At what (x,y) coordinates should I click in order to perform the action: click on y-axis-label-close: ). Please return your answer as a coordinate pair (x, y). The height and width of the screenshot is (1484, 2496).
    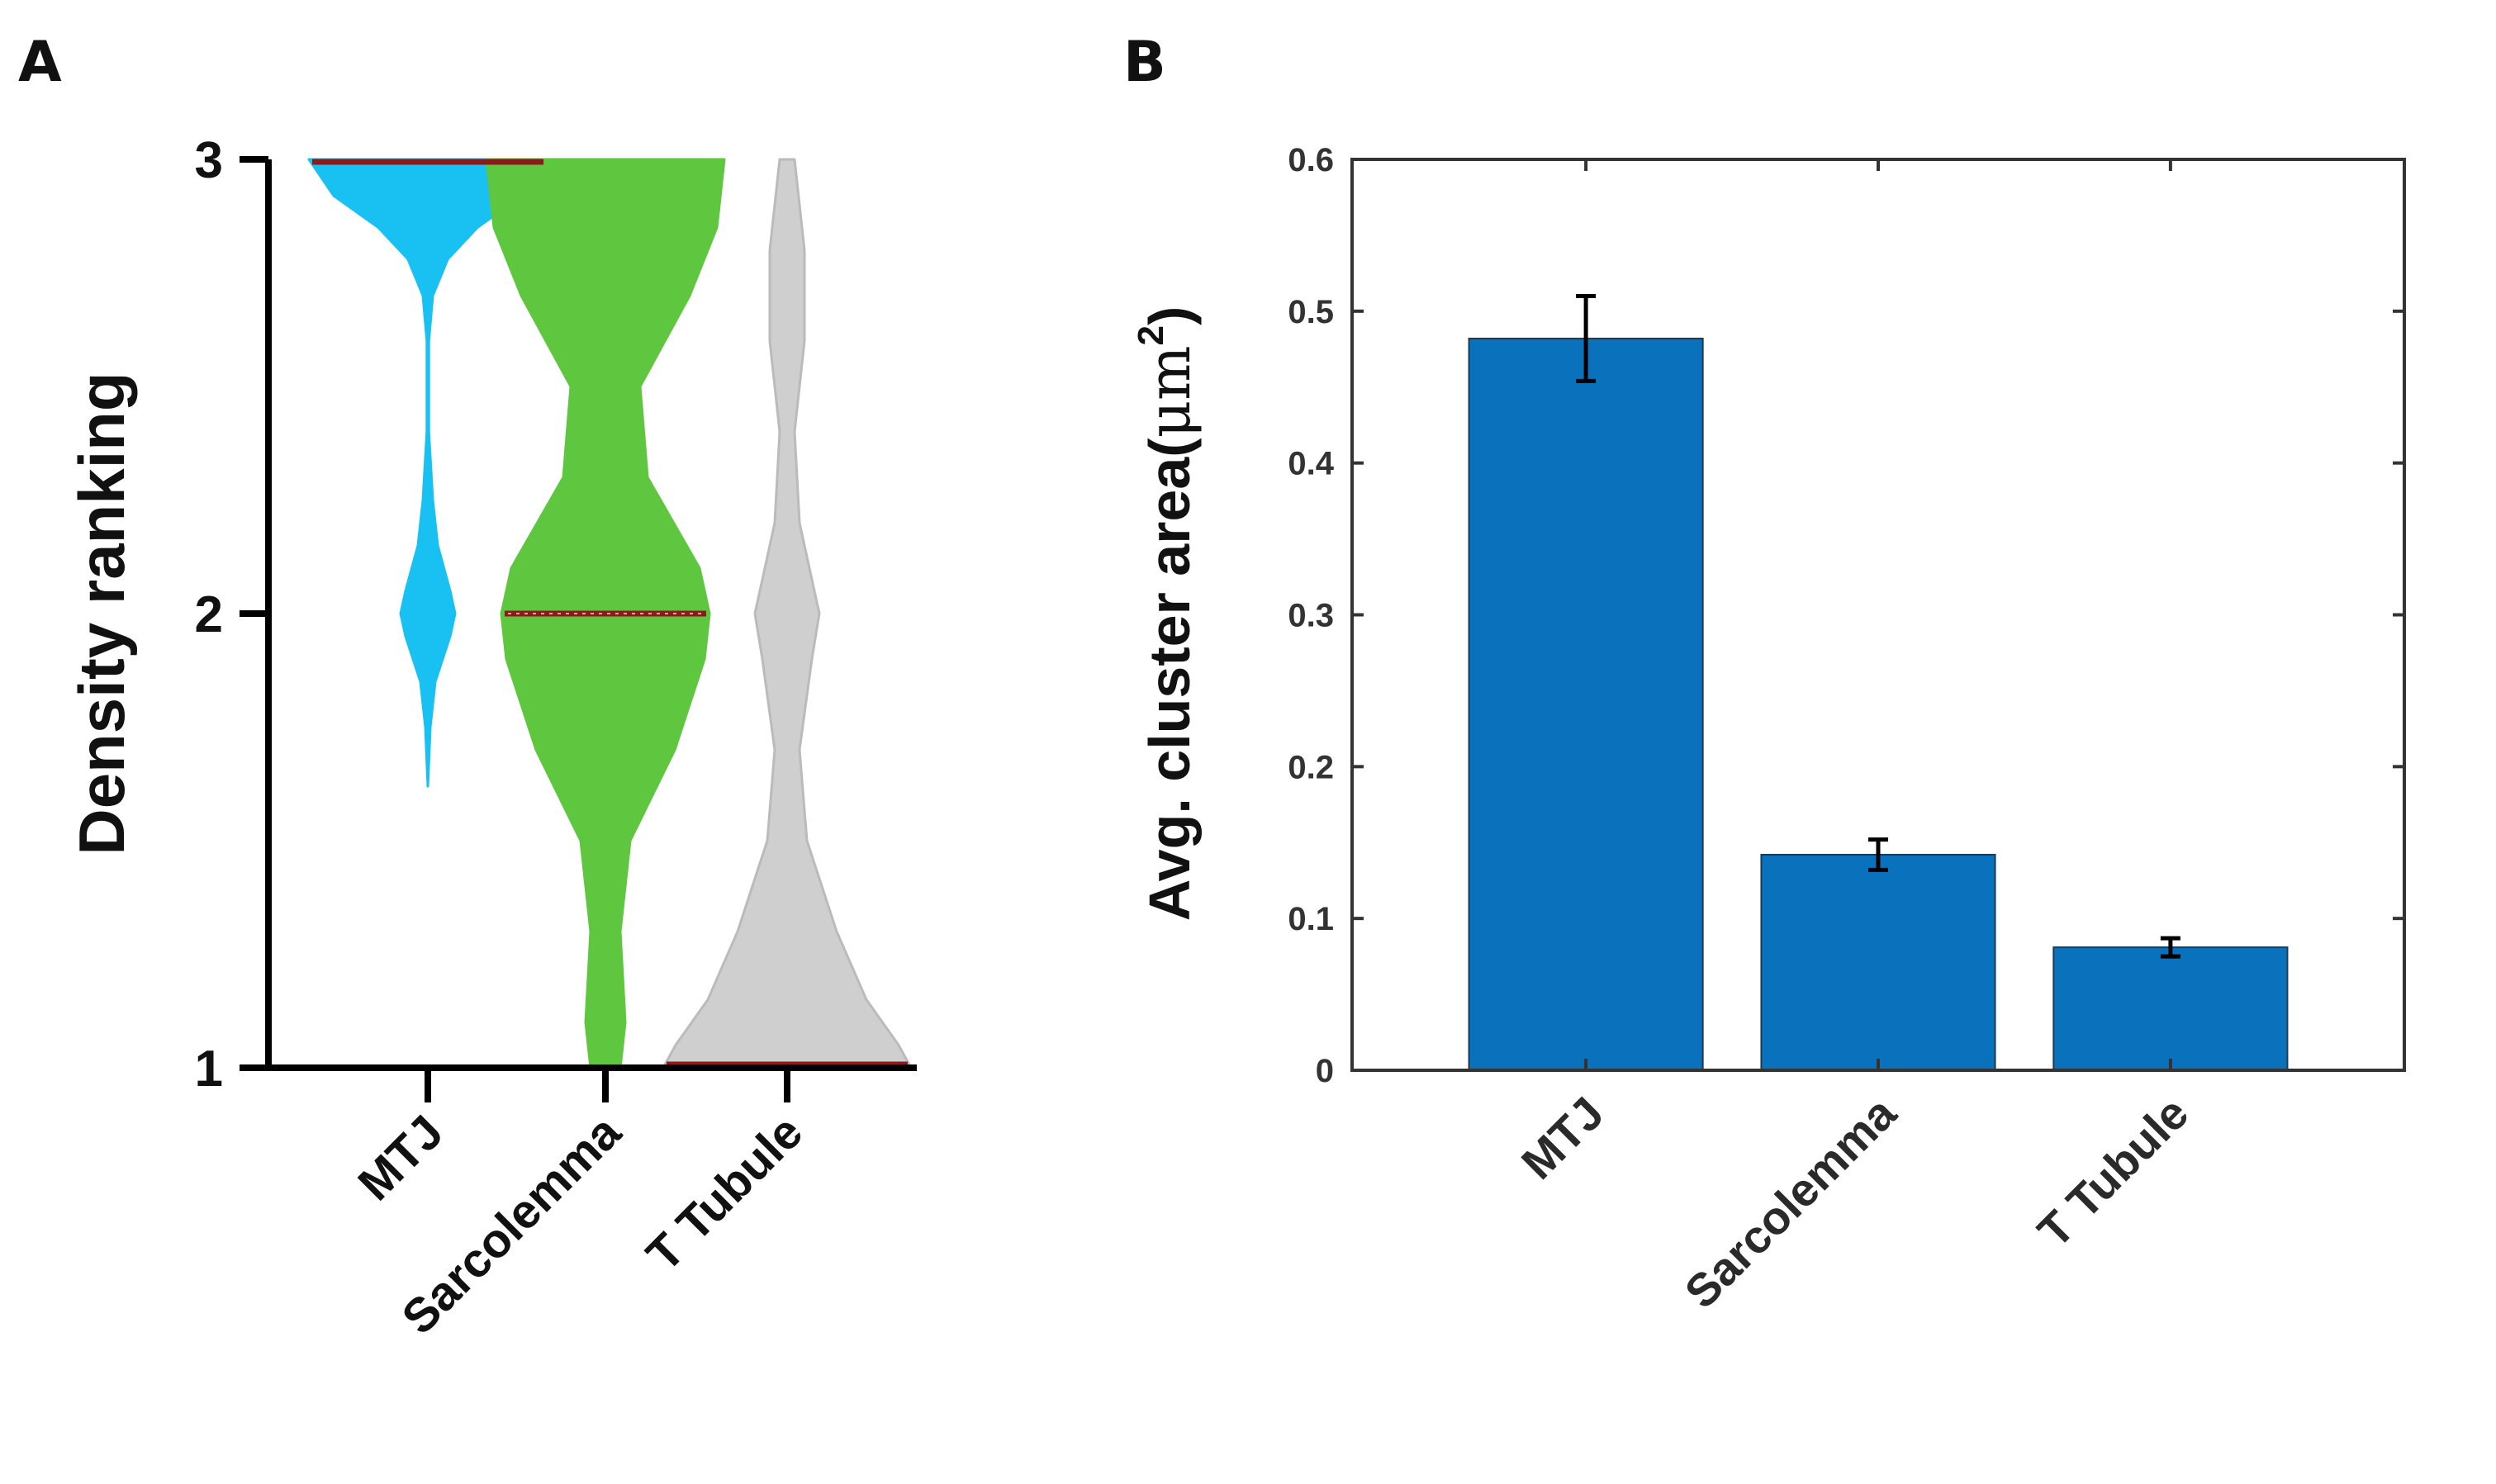
    Looking at the image, I should click on (1169, 315).